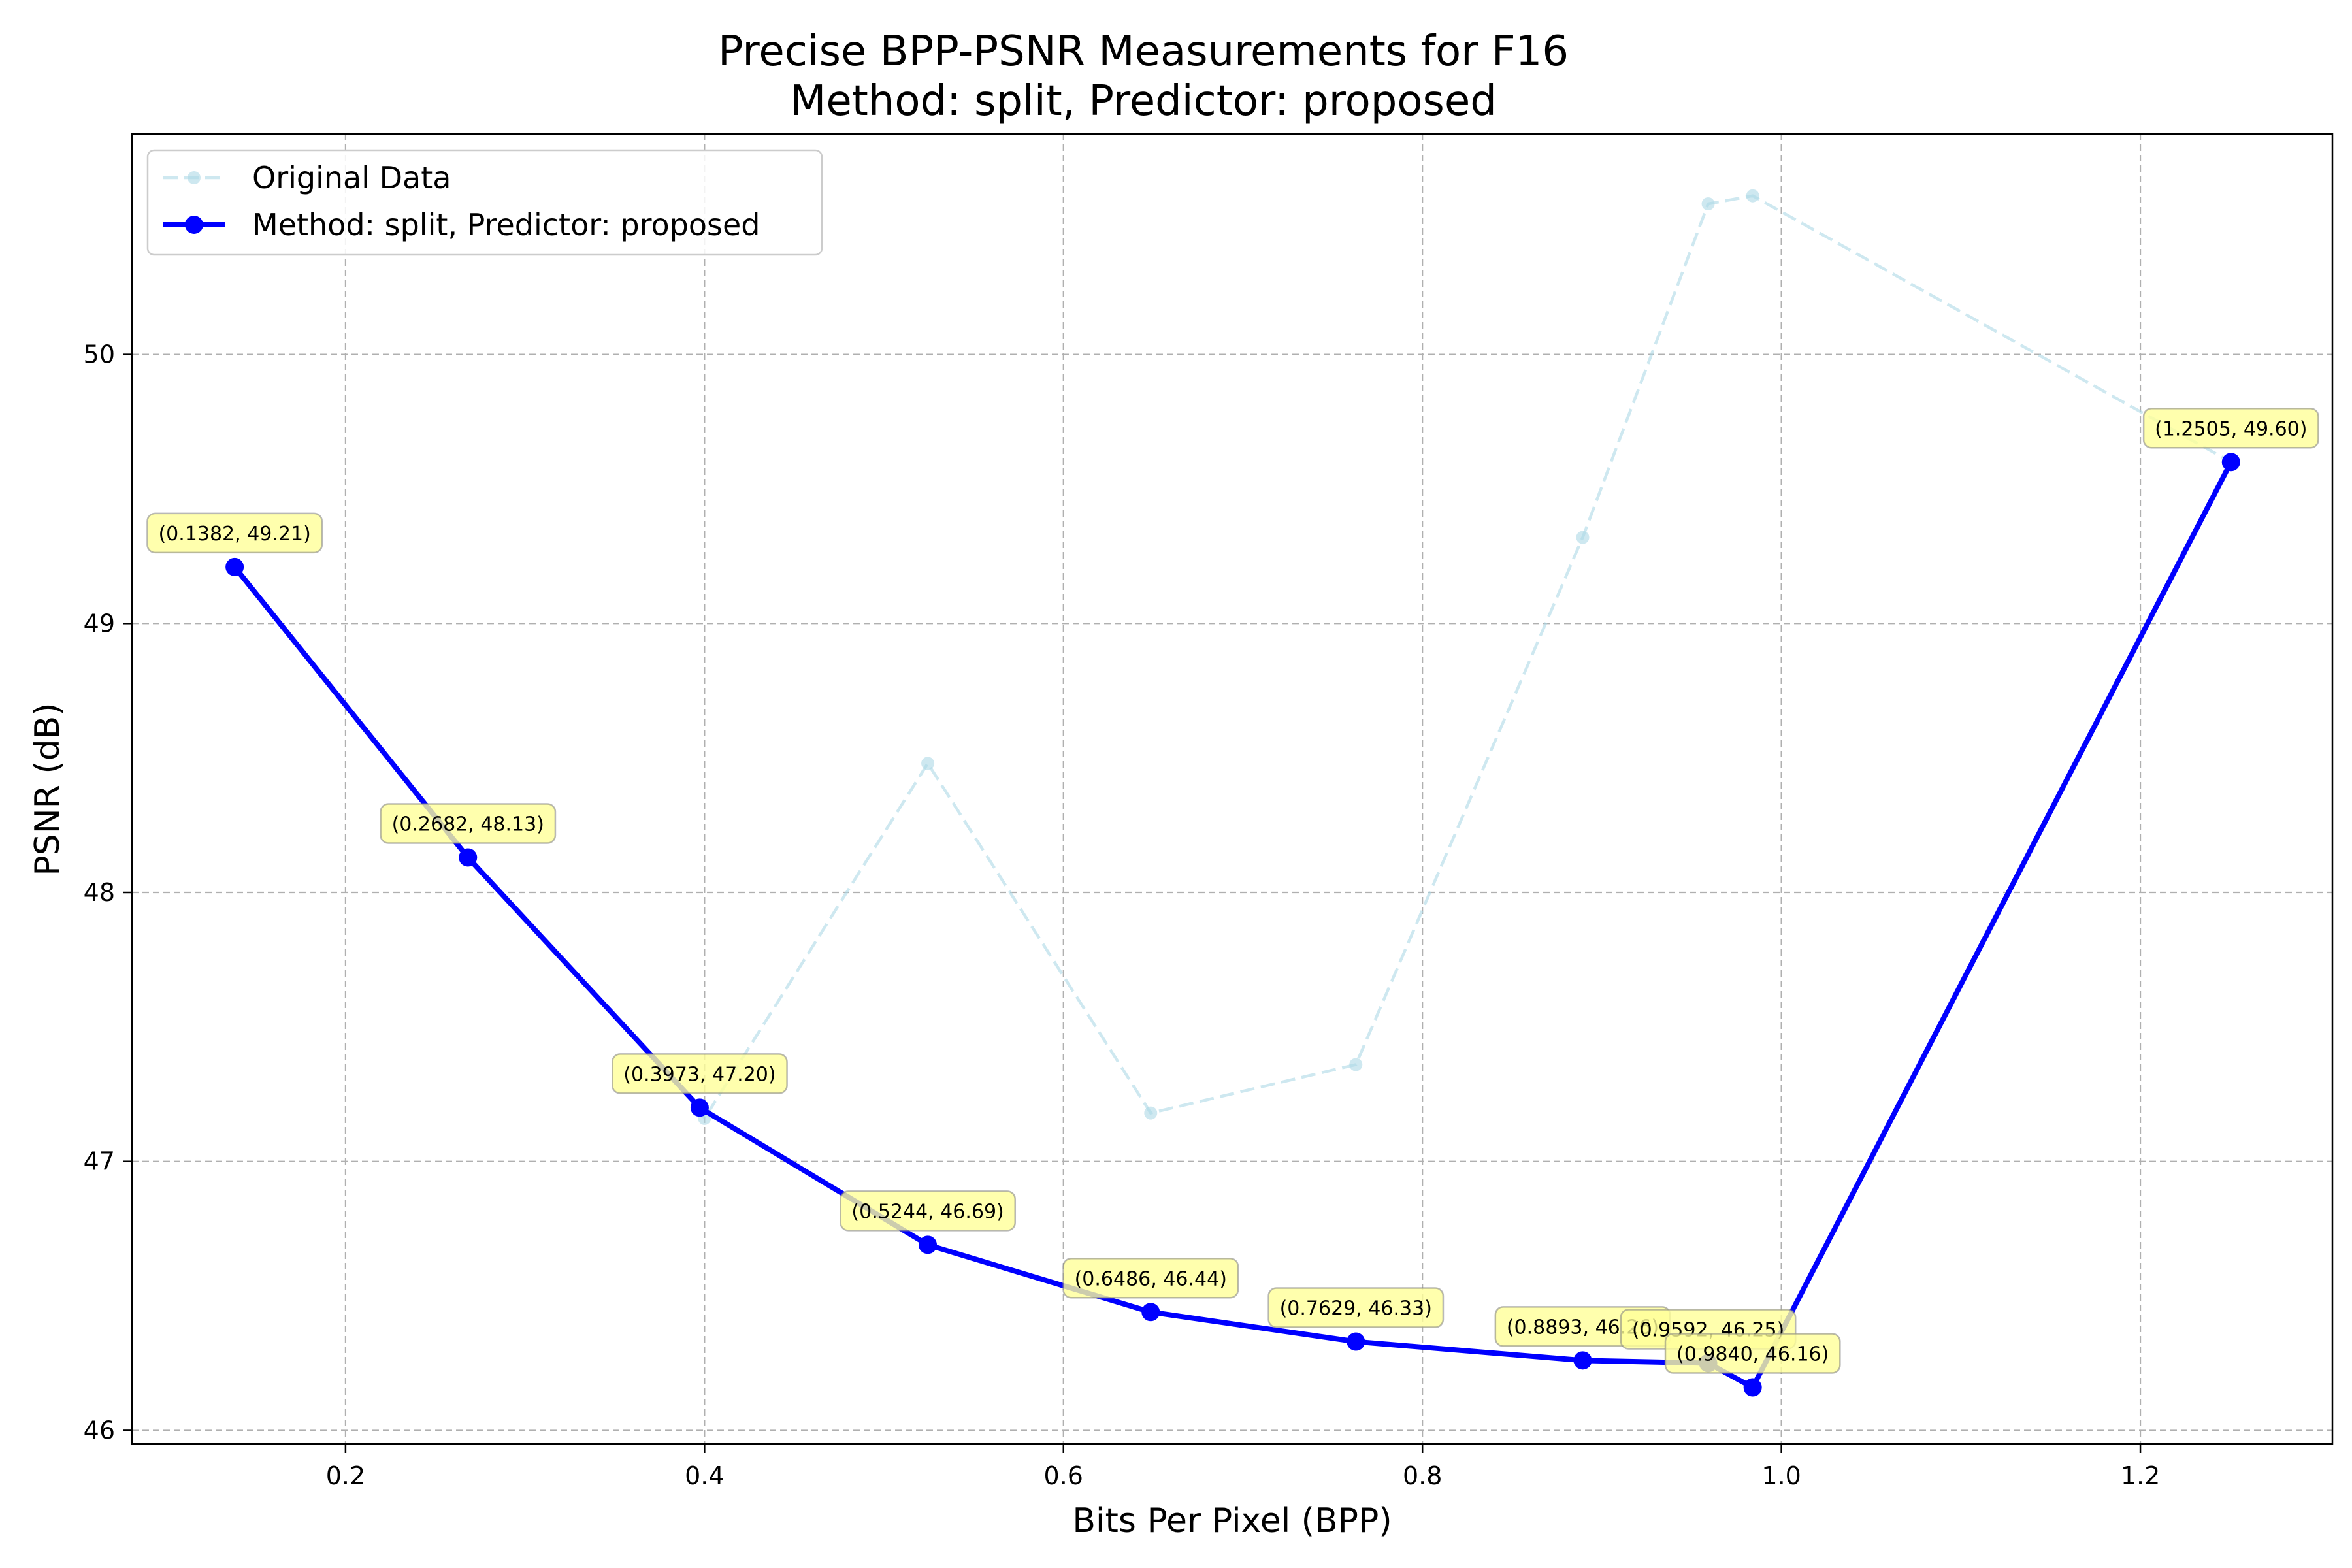 The height and width of the screenshot is (1568, 2352). I want to click on legend-label-split: Method: split, Predictor: proposed, so click(506, 224).